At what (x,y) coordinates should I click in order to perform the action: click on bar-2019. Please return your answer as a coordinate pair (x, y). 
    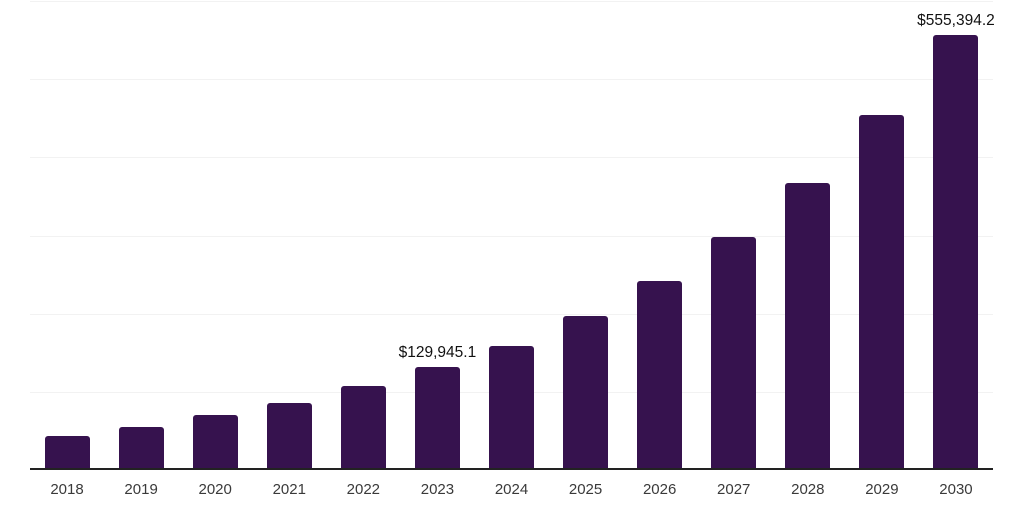
    Looking at the image, I should click on (141, 447).